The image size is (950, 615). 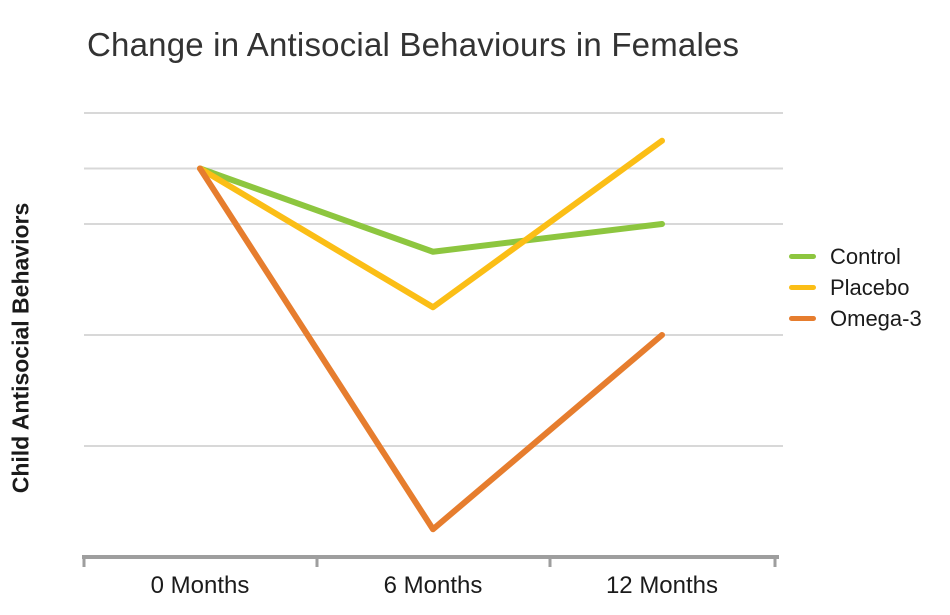 I want to click on legend-item-placebo: Placebo, so click(x=855, y=287).